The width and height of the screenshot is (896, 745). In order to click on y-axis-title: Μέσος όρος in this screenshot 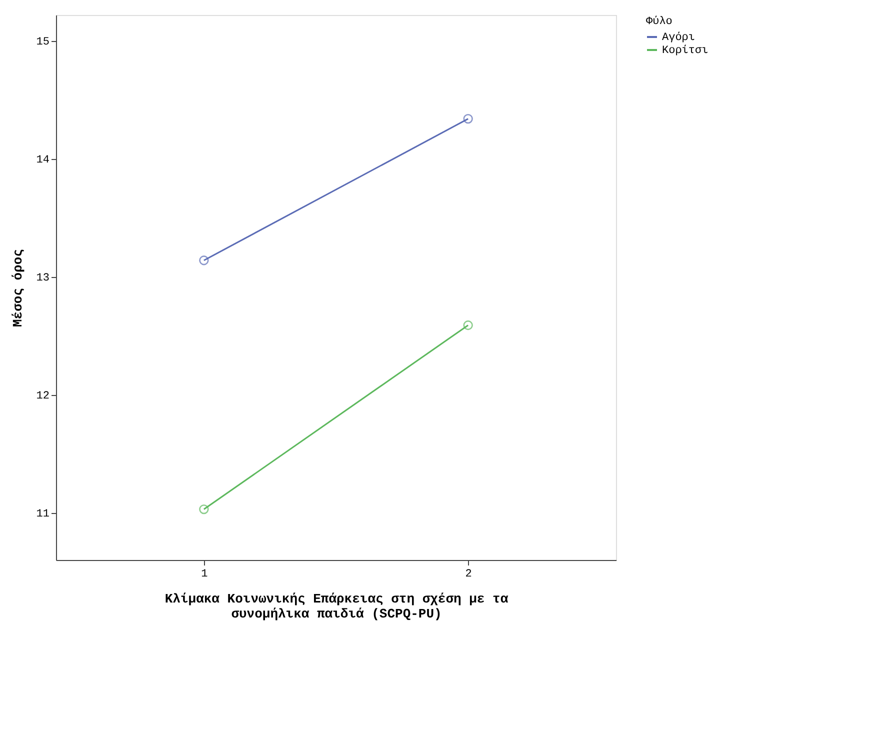, I will do `click(18, 288)`.